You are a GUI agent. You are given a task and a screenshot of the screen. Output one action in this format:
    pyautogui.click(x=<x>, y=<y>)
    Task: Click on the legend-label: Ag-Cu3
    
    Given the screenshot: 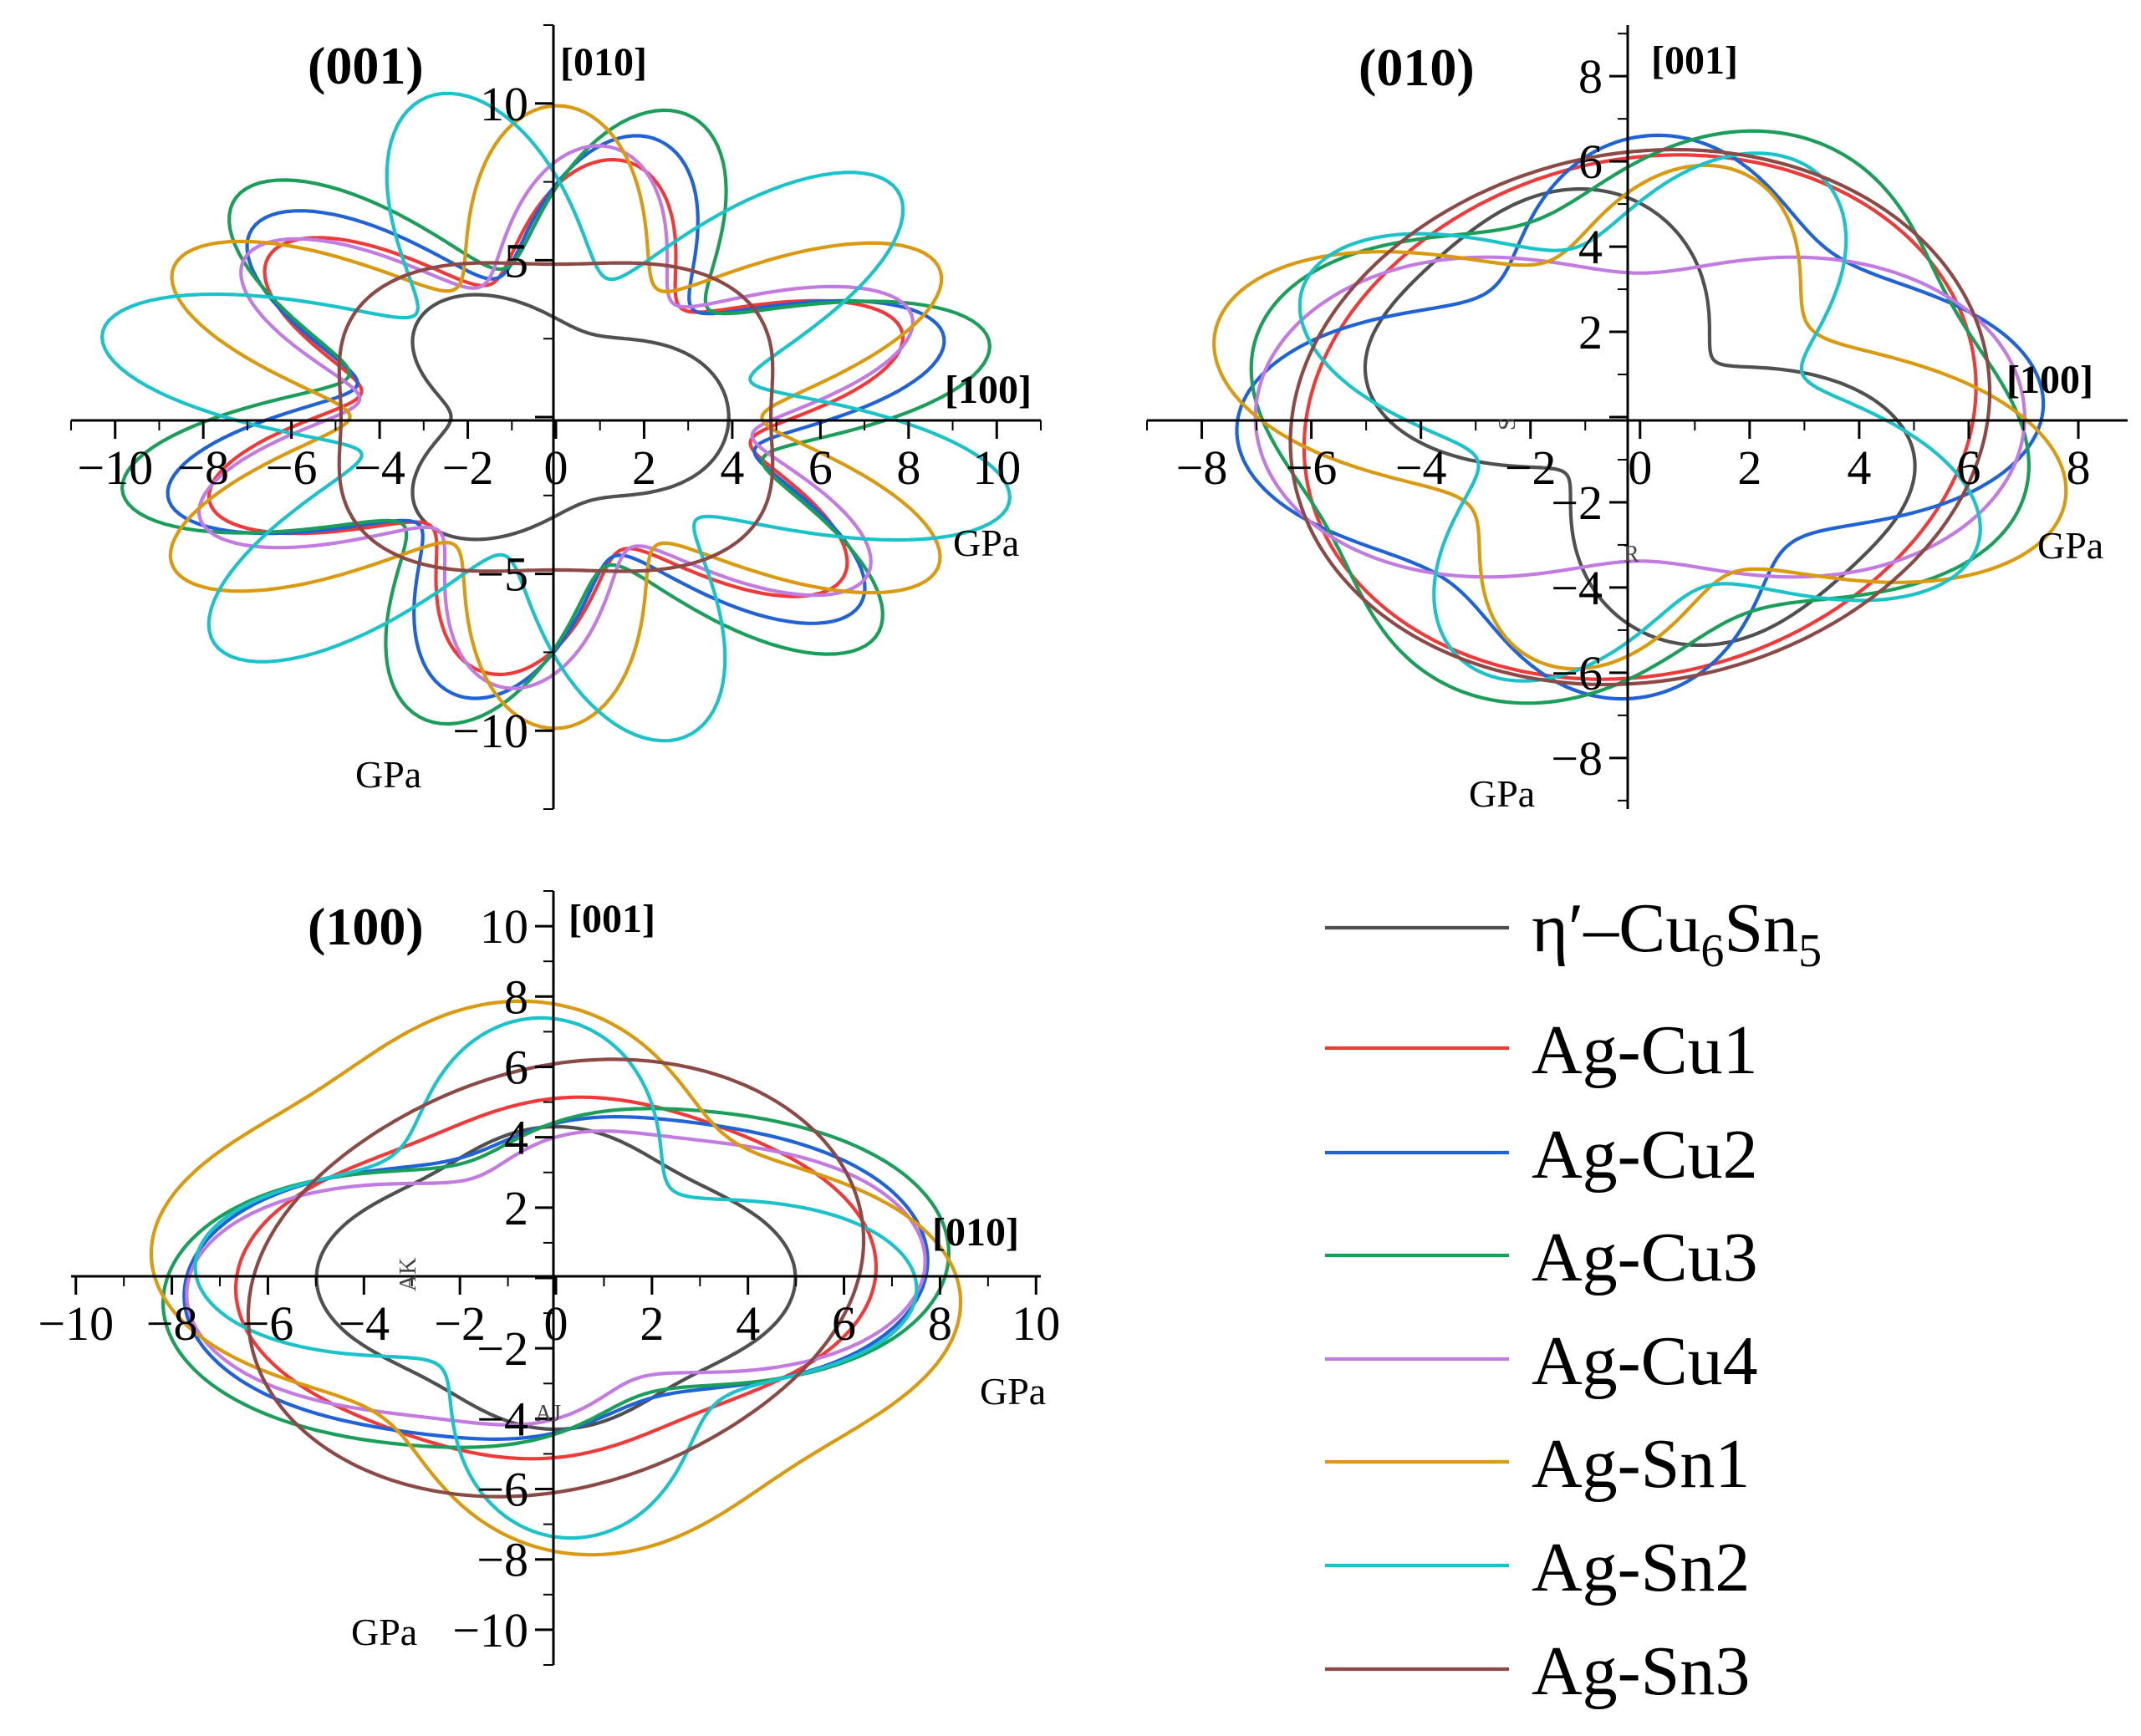 What is the action you would take?
    pyautogui.click(x=1645, y=1257)
    